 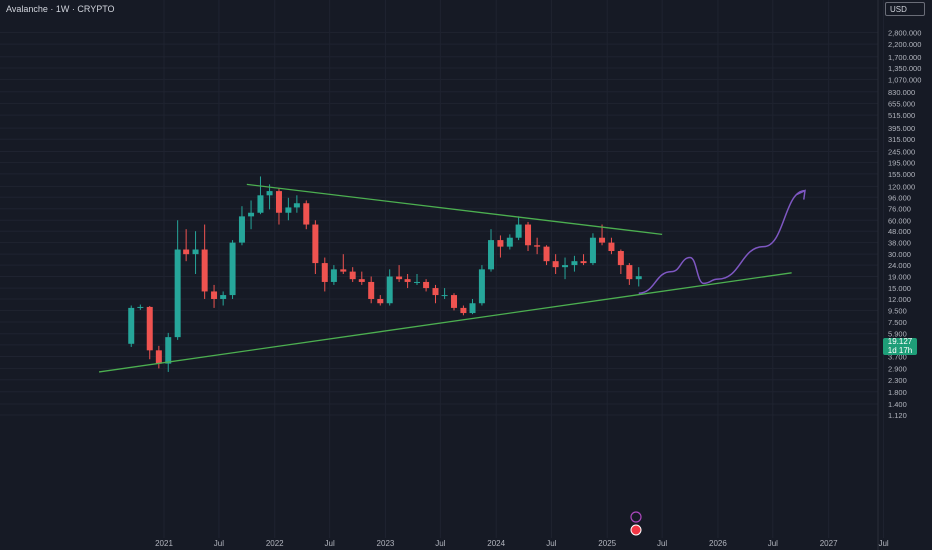 What do you see at coordinates (636, 530) in the screenshot?
I see `alert-marker-icon` at bounding box center [636, 530].